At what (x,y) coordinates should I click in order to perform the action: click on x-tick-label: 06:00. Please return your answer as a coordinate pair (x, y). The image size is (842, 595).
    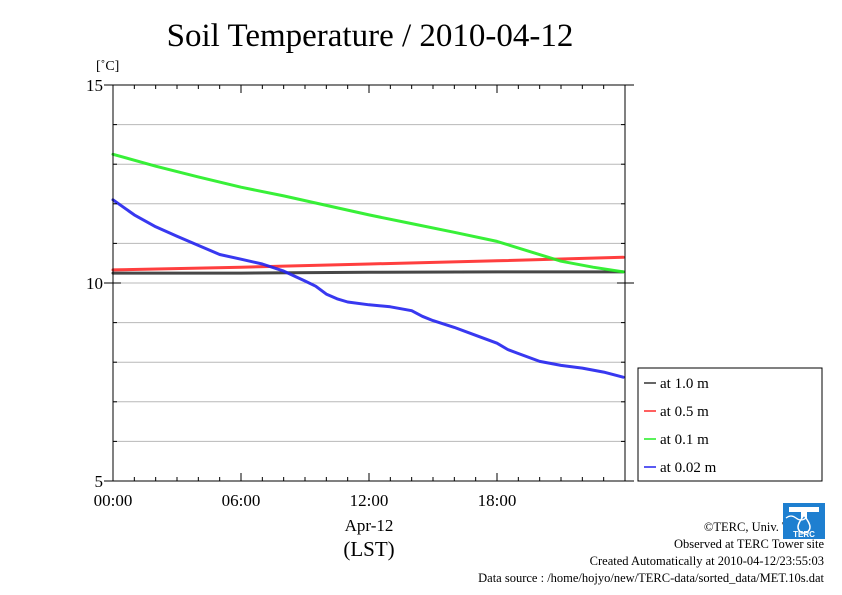
    Looking at the image, I should click on (241, 500).